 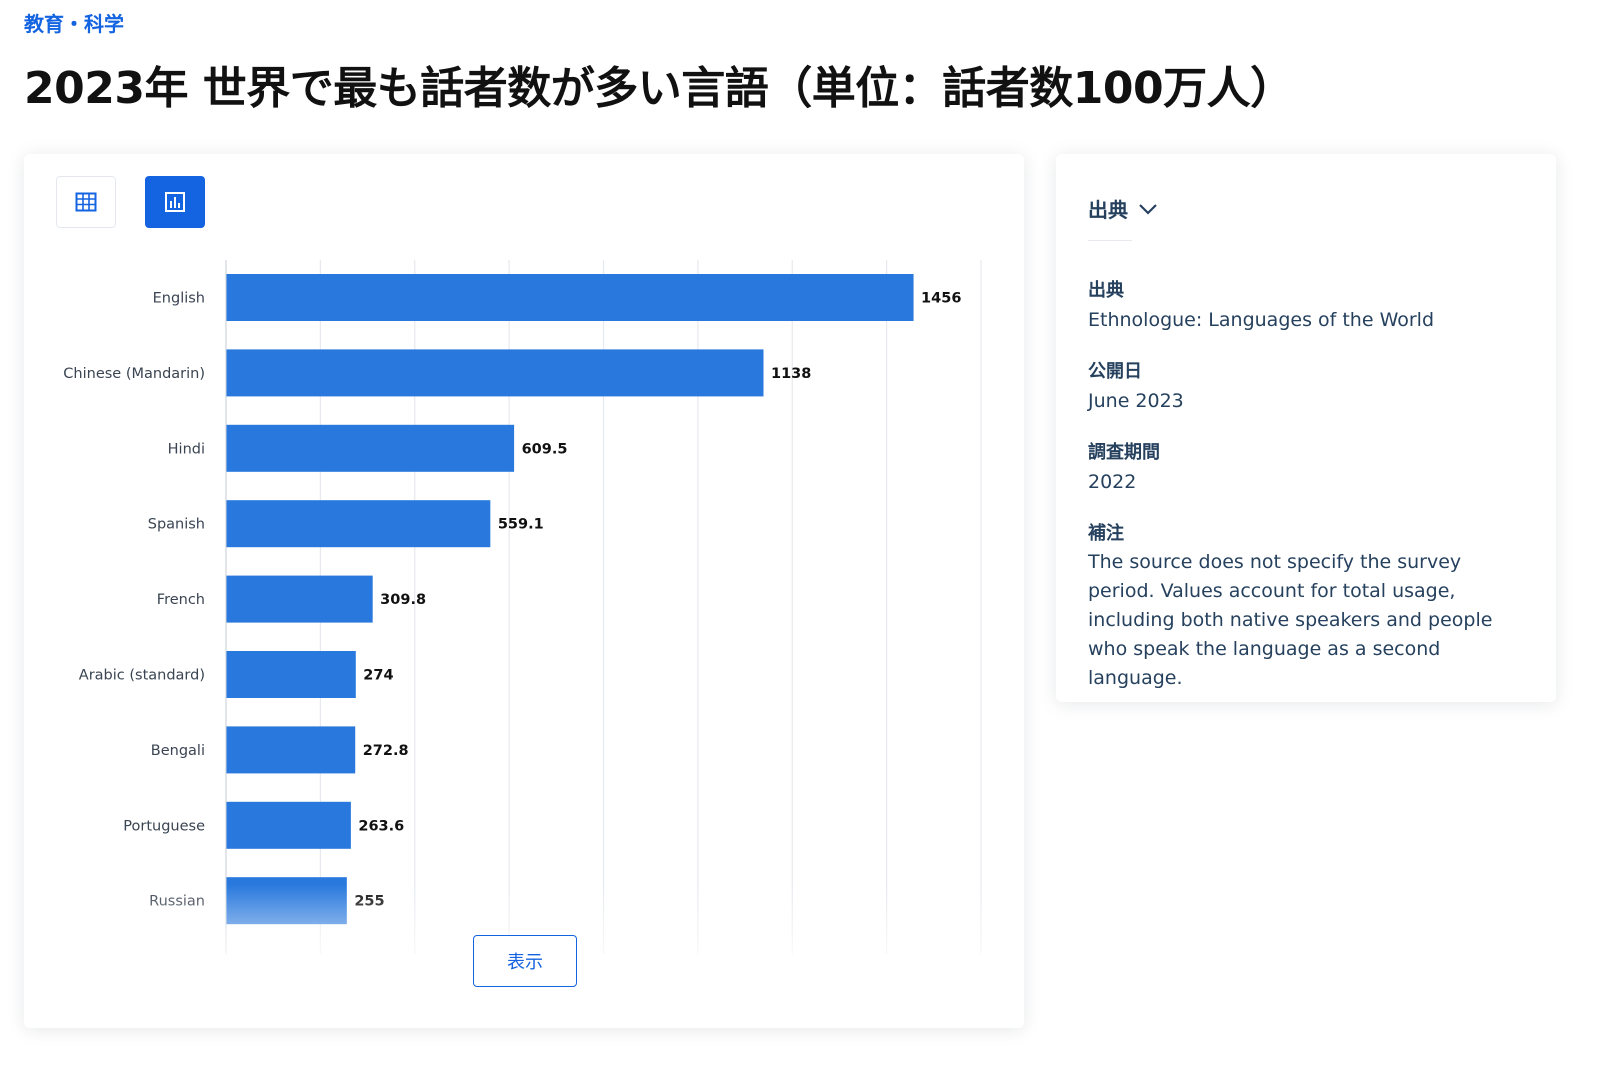 What do you see at coordinates (1115, 371) in the screenshot?
I see `published-label: 公開日` at bounding box center [1115, 371].